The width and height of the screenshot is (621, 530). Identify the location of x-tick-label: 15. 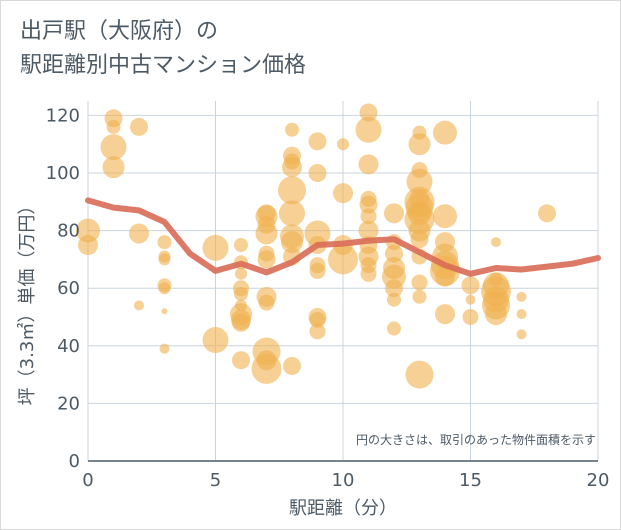
(470, 480).